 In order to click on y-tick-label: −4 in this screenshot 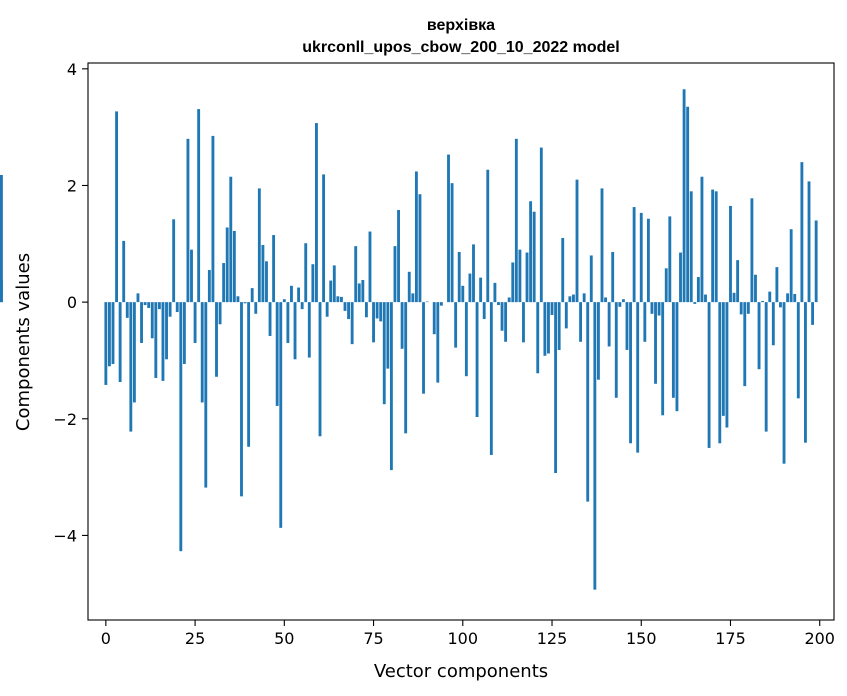, I will do `click(65, 535)`.